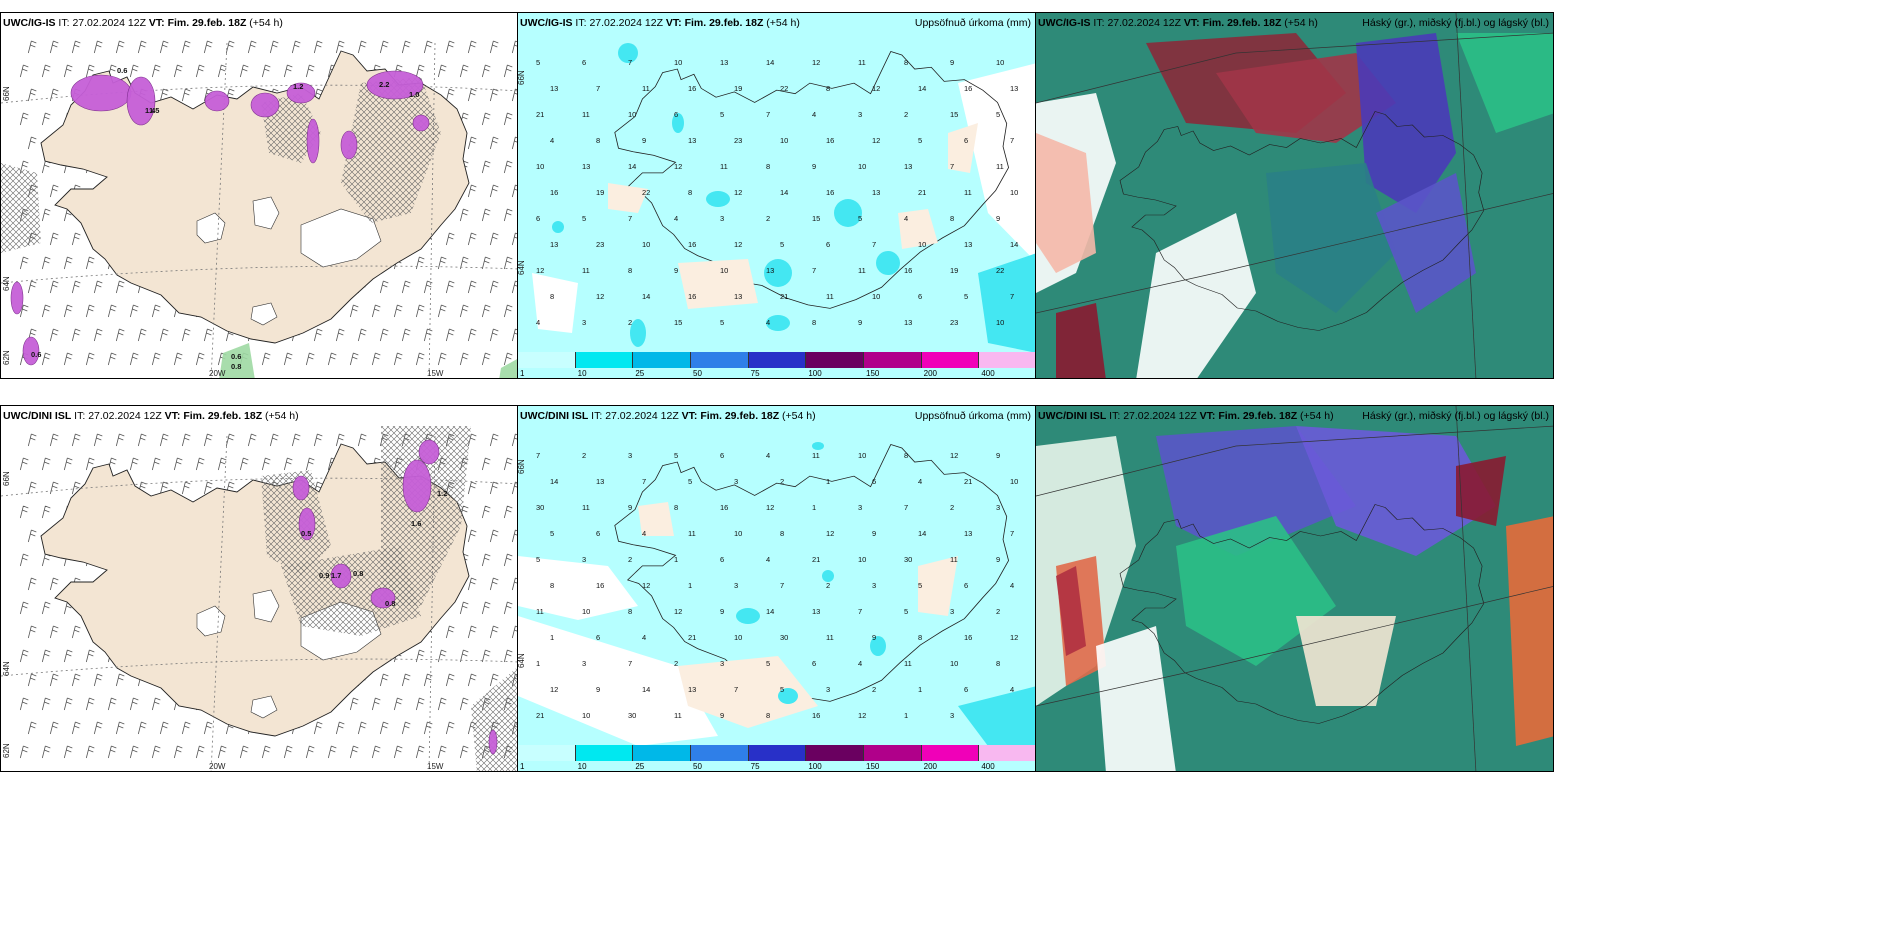 Image resolution: width=1900 pixels, height=950 pixels. Describe the element at coordinates (36, 354) in the screenshot. I see `precip-value-label: 0.6` at that location.